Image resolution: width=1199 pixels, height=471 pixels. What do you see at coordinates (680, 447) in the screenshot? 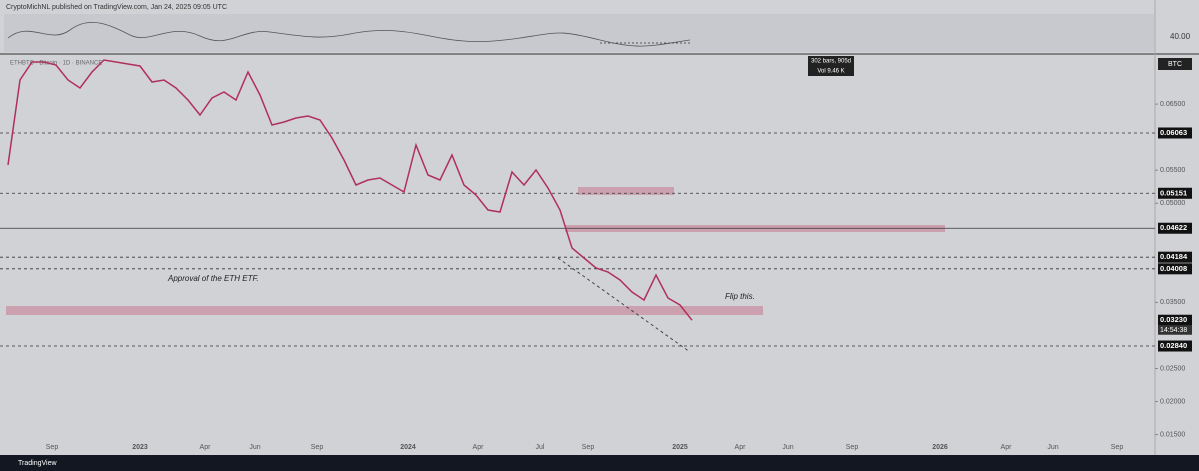
I see `x-tick-label: 2025` at bounding box center [680, 447].